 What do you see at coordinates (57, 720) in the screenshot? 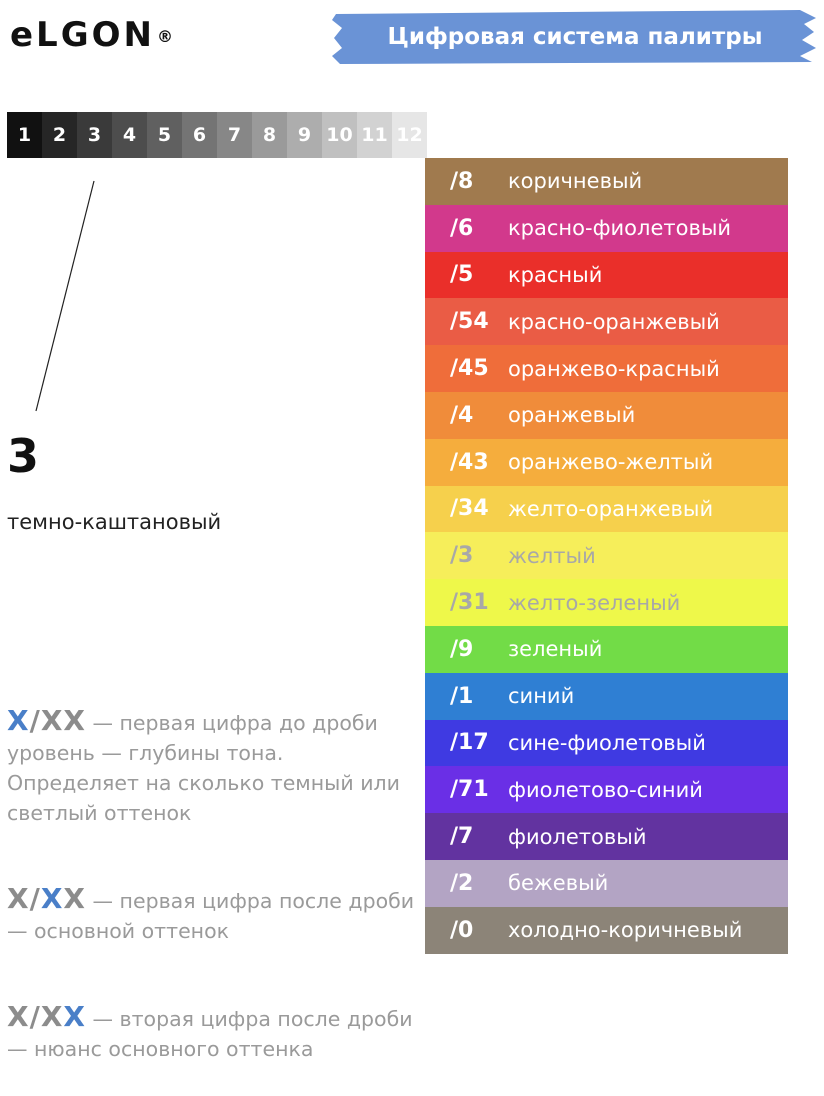
I see `format-suffix: /XX` at bounding box center [57, 720].